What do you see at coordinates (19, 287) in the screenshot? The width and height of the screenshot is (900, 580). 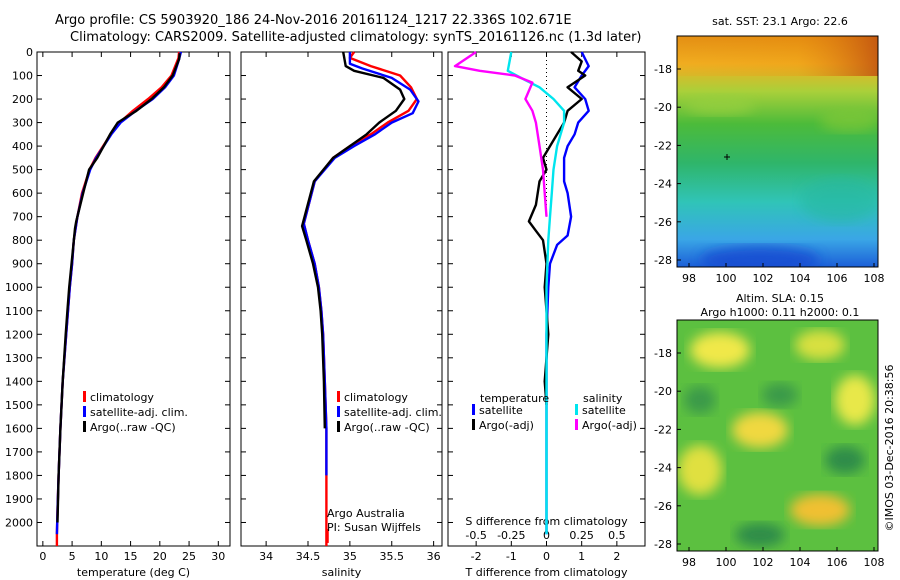 I see `y-tick-label: 1000` at bounding box center [19, 287].